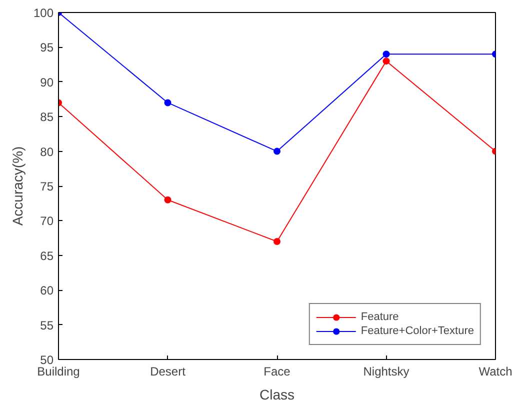 This screenshot has width=513, height=405. What do you see at coordinates (277, 371) in the screenshot?
I see `x-tick-label: Face` at bounding box center [277, 371].